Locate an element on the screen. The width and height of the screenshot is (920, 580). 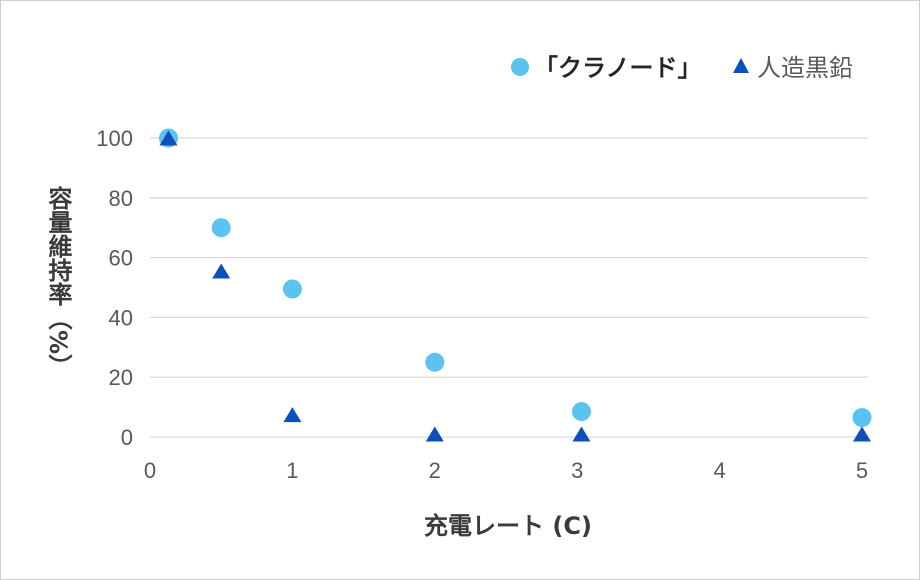
legend-label-artificial-graphite: 人造黒鉛 is located at coordinates (805, 68).